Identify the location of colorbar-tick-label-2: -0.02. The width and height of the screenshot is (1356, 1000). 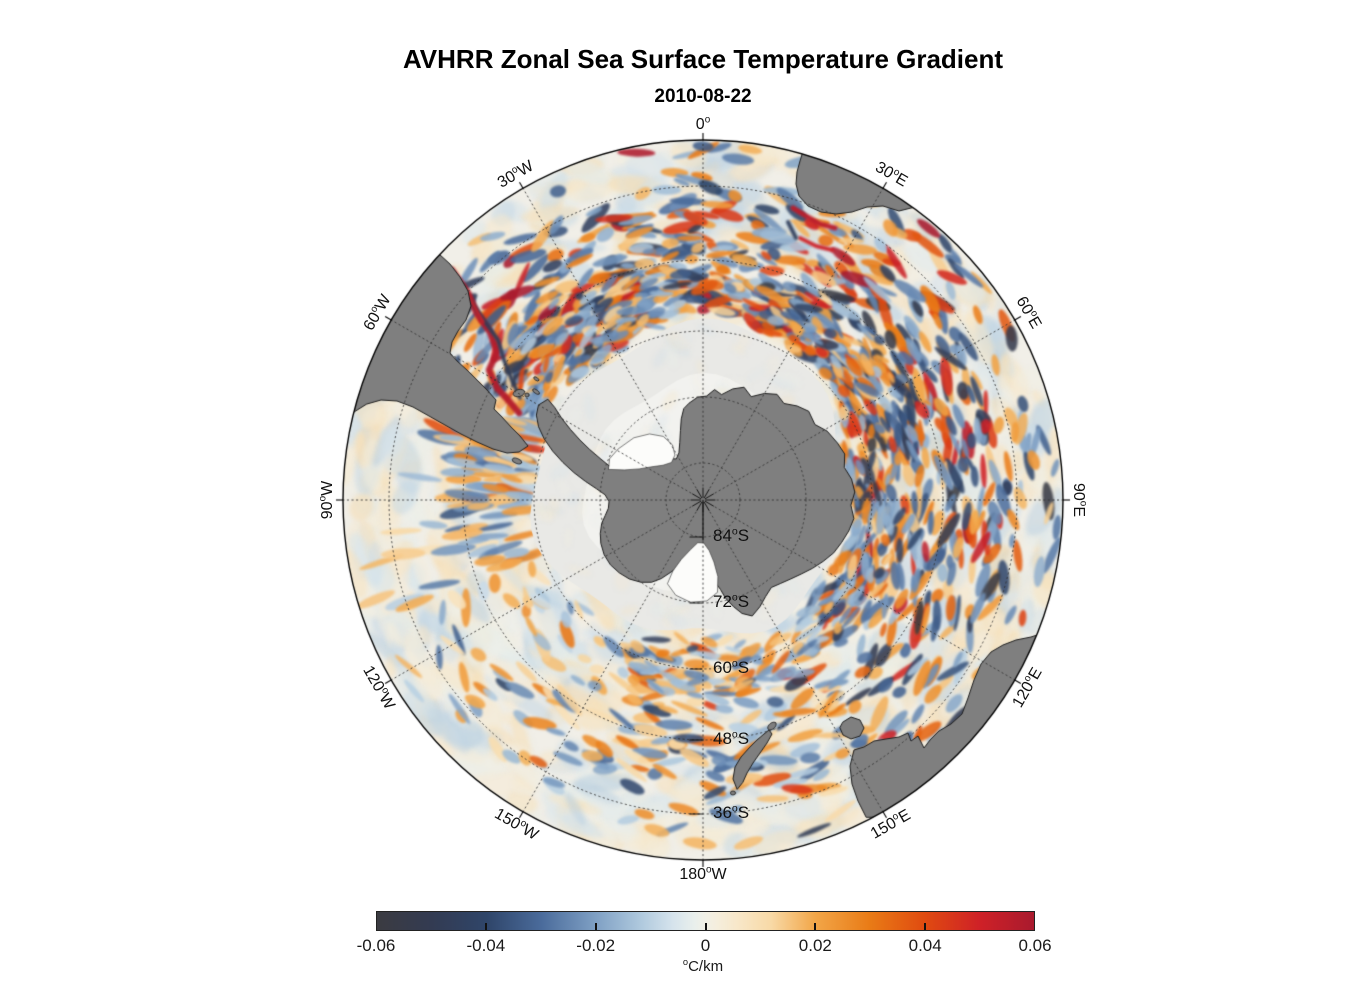
(596, 945).